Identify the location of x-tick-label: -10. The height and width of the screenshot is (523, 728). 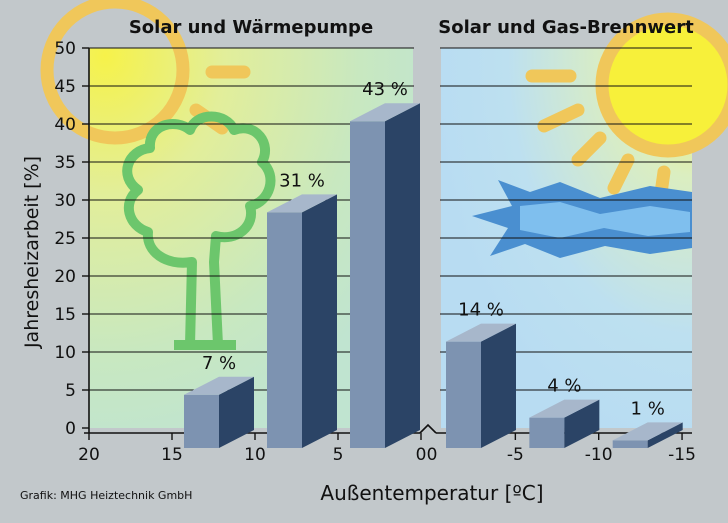
(599, 455).